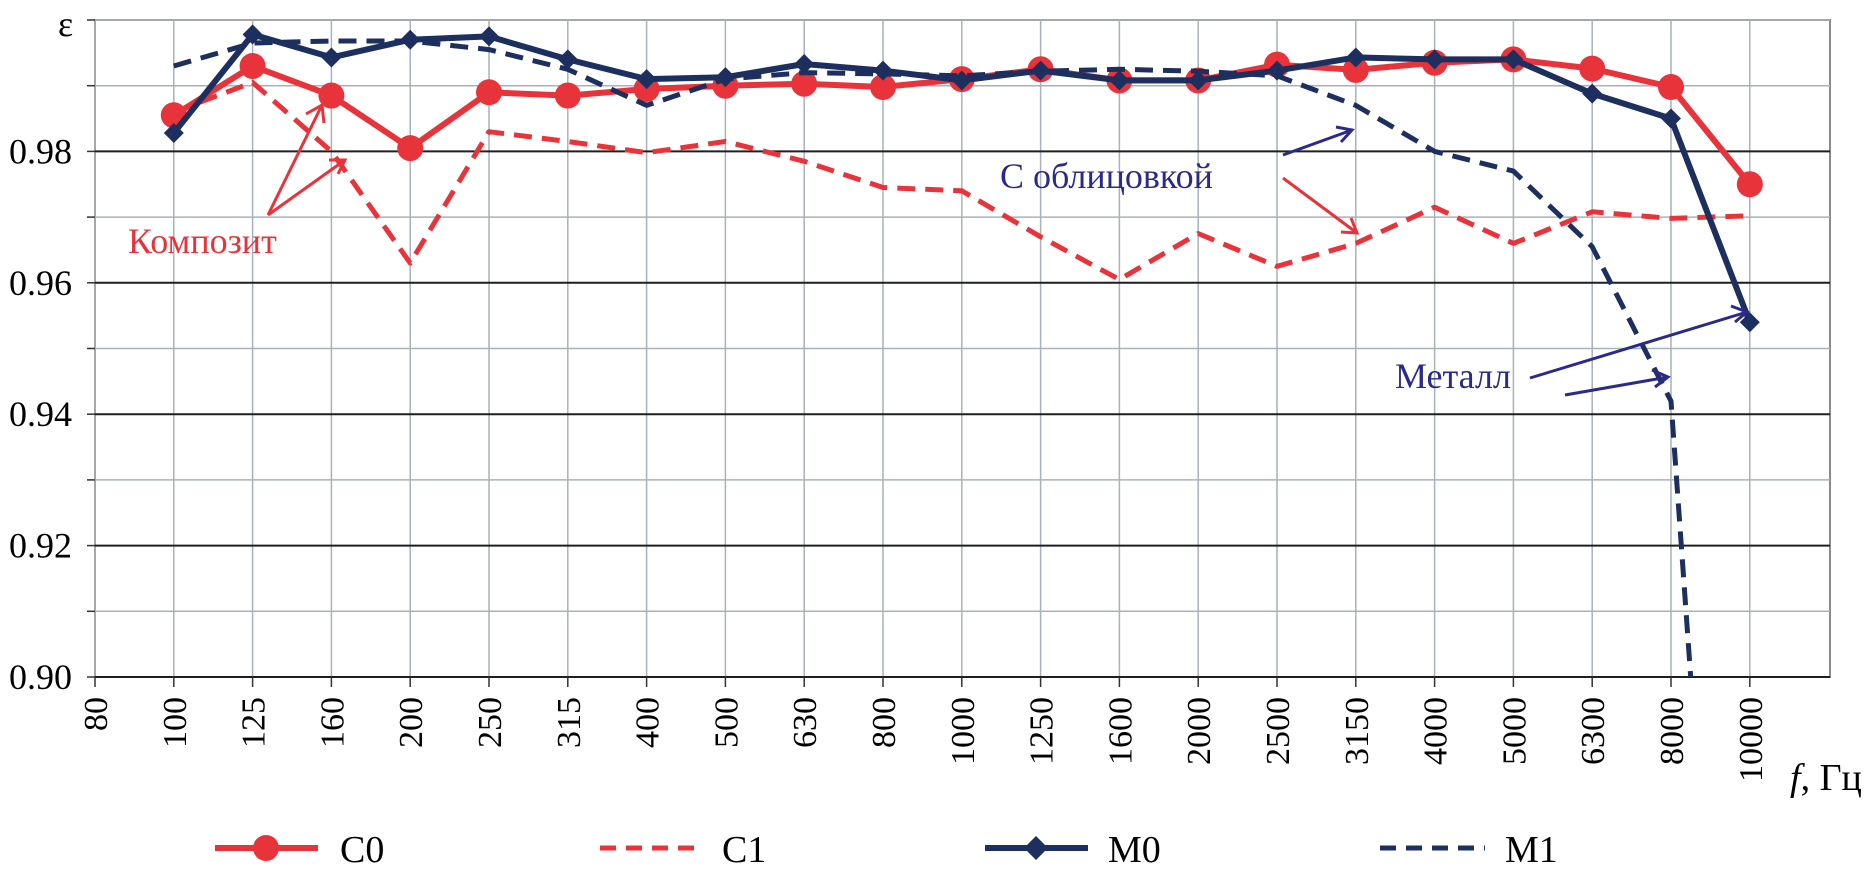 This screenshot has height=882, width=1870. I want to click on x-tick-label: 630, so click(805, 722).